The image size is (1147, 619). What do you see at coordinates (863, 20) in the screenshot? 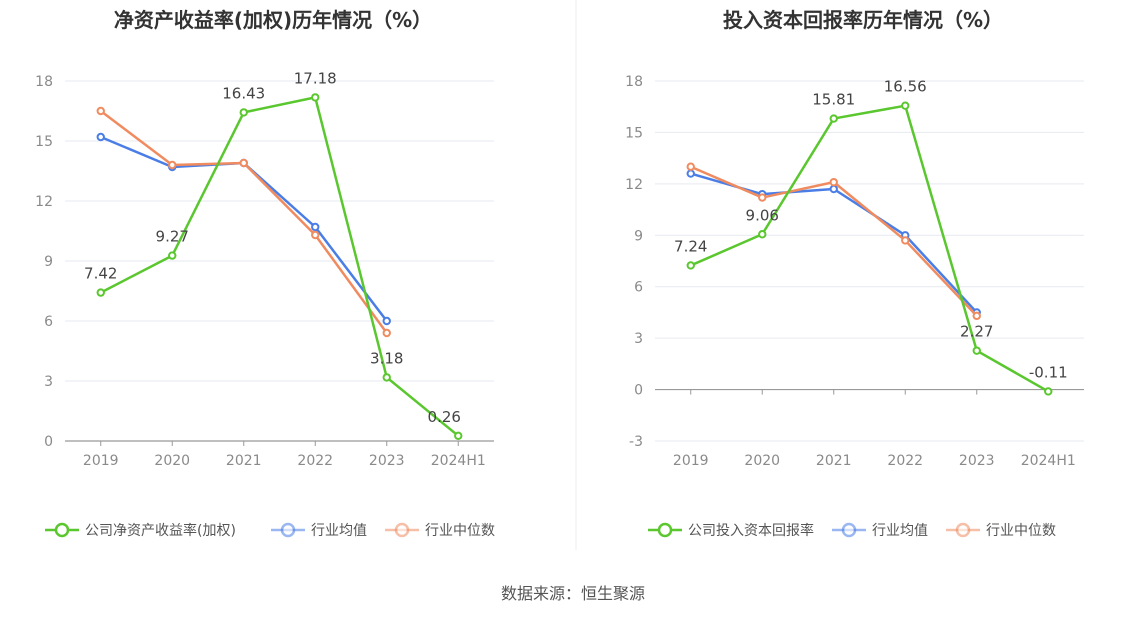
I see `chart-title: 投入资本回报率历年情况（%）` at bounding box center [863, 20].